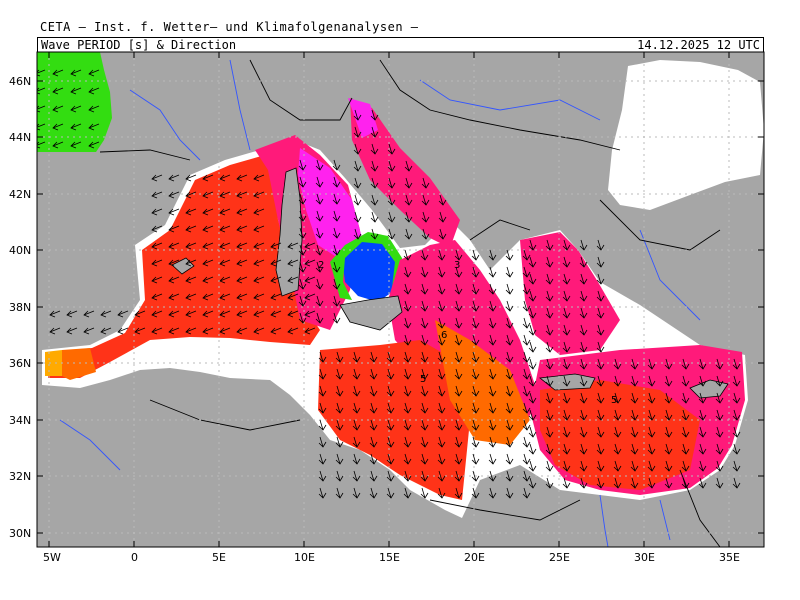 This screenshot has height=600, width=800. Describe the element at coordinates (20, 420) in the screenshot. I see `lat-tick-label: 34N` at that location.